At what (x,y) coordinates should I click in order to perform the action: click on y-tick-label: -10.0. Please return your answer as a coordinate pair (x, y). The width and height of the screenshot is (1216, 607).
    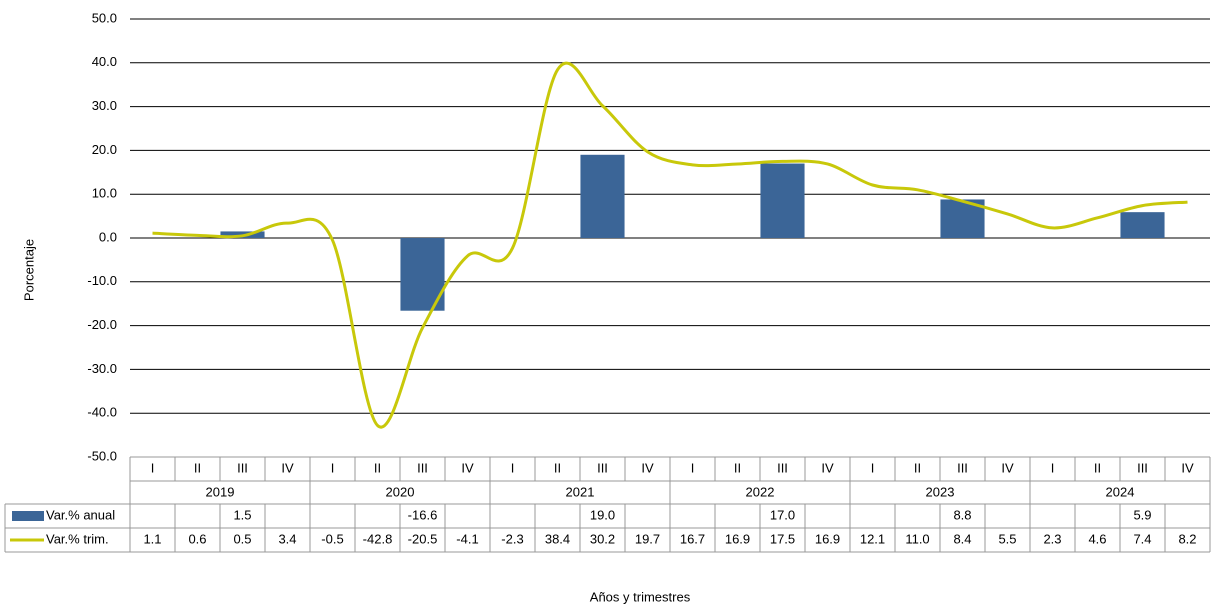
    Looking at the image, I should click on (102, 280).